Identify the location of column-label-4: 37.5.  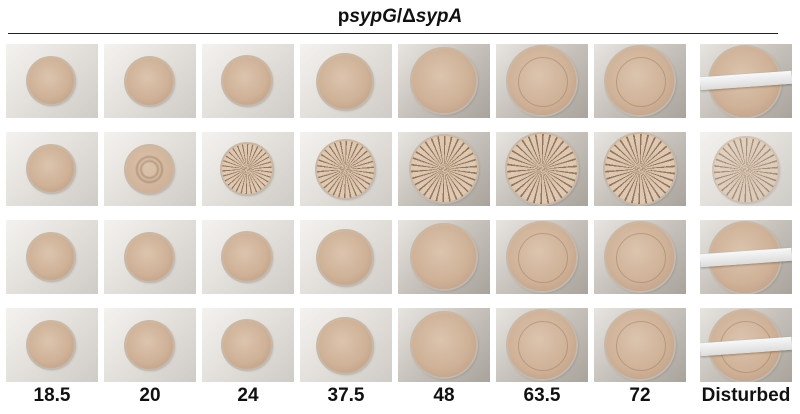
(346, 395).